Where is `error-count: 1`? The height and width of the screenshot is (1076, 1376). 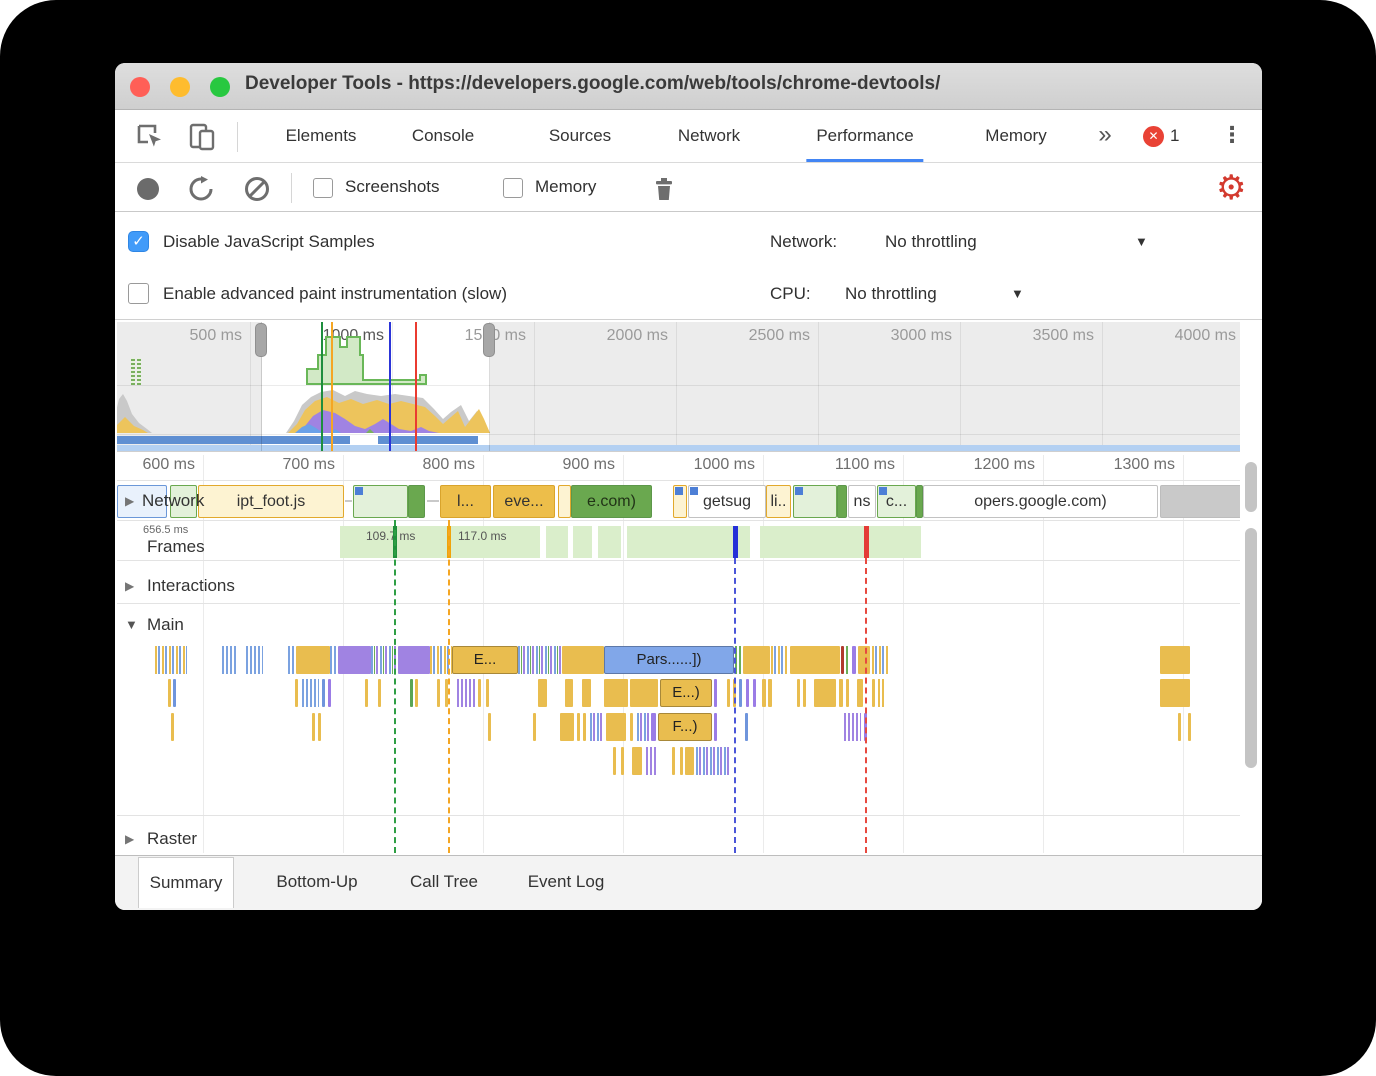
error-count: 1 is located at coordinates (1175, 135).